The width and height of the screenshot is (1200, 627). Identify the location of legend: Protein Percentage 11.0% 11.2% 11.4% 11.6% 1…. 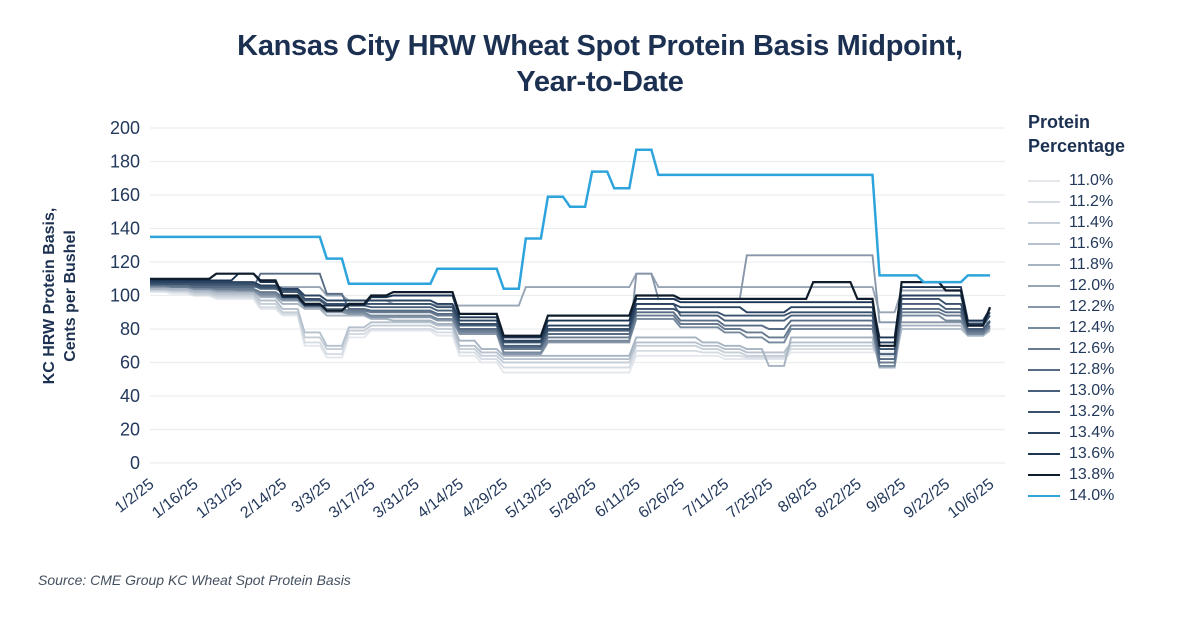
(1112, 308).